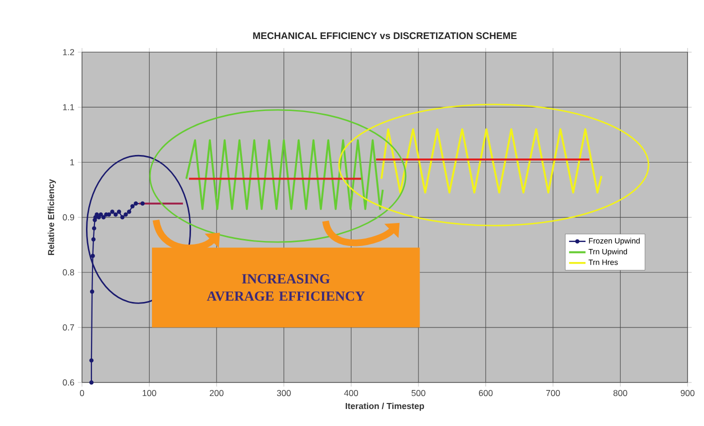 The height and width of the screenshot is (426, 704). What do you see at coordinates (687, 393) in the screenshot?
I see `x-tick-label: 900` at bounding box center [687, 393].